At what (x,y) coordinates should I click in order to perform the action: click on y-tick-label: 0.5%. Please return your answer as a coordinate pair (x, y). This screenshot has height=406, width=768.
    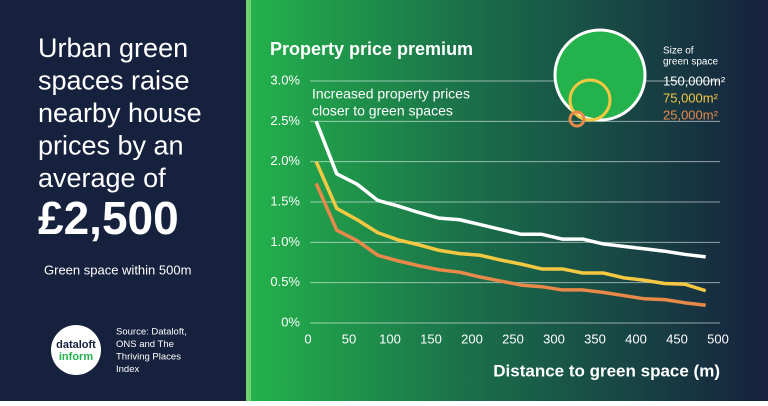
    Looking at the image, I should click on (285, 281).